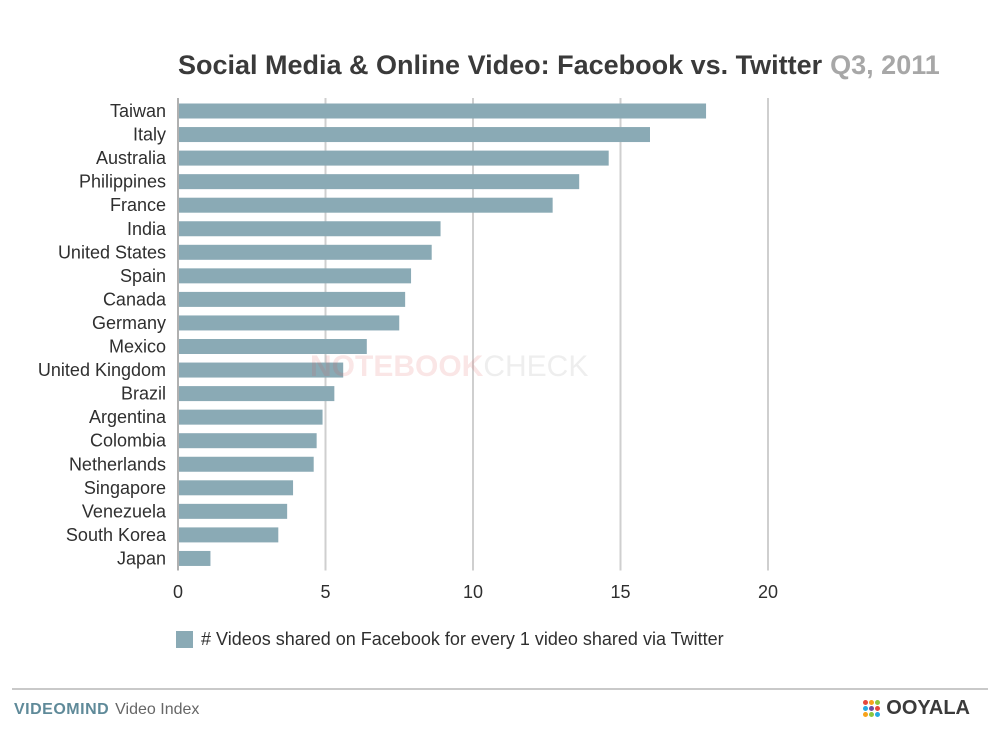 This screenshot has height=751, width=1000. I want to click on footer-brand-sub: Video Index, so click(157, 709).